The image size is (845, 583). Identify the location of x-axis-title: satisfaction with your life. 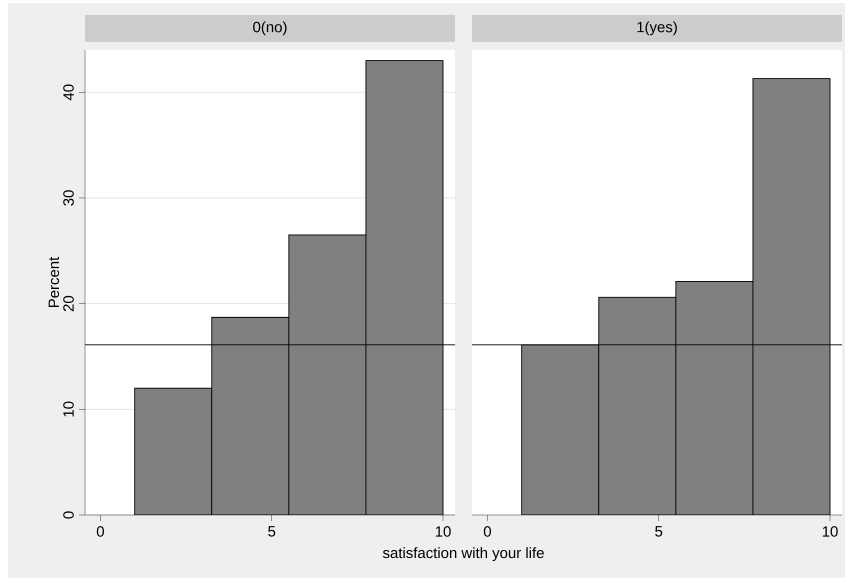
(463, 554).